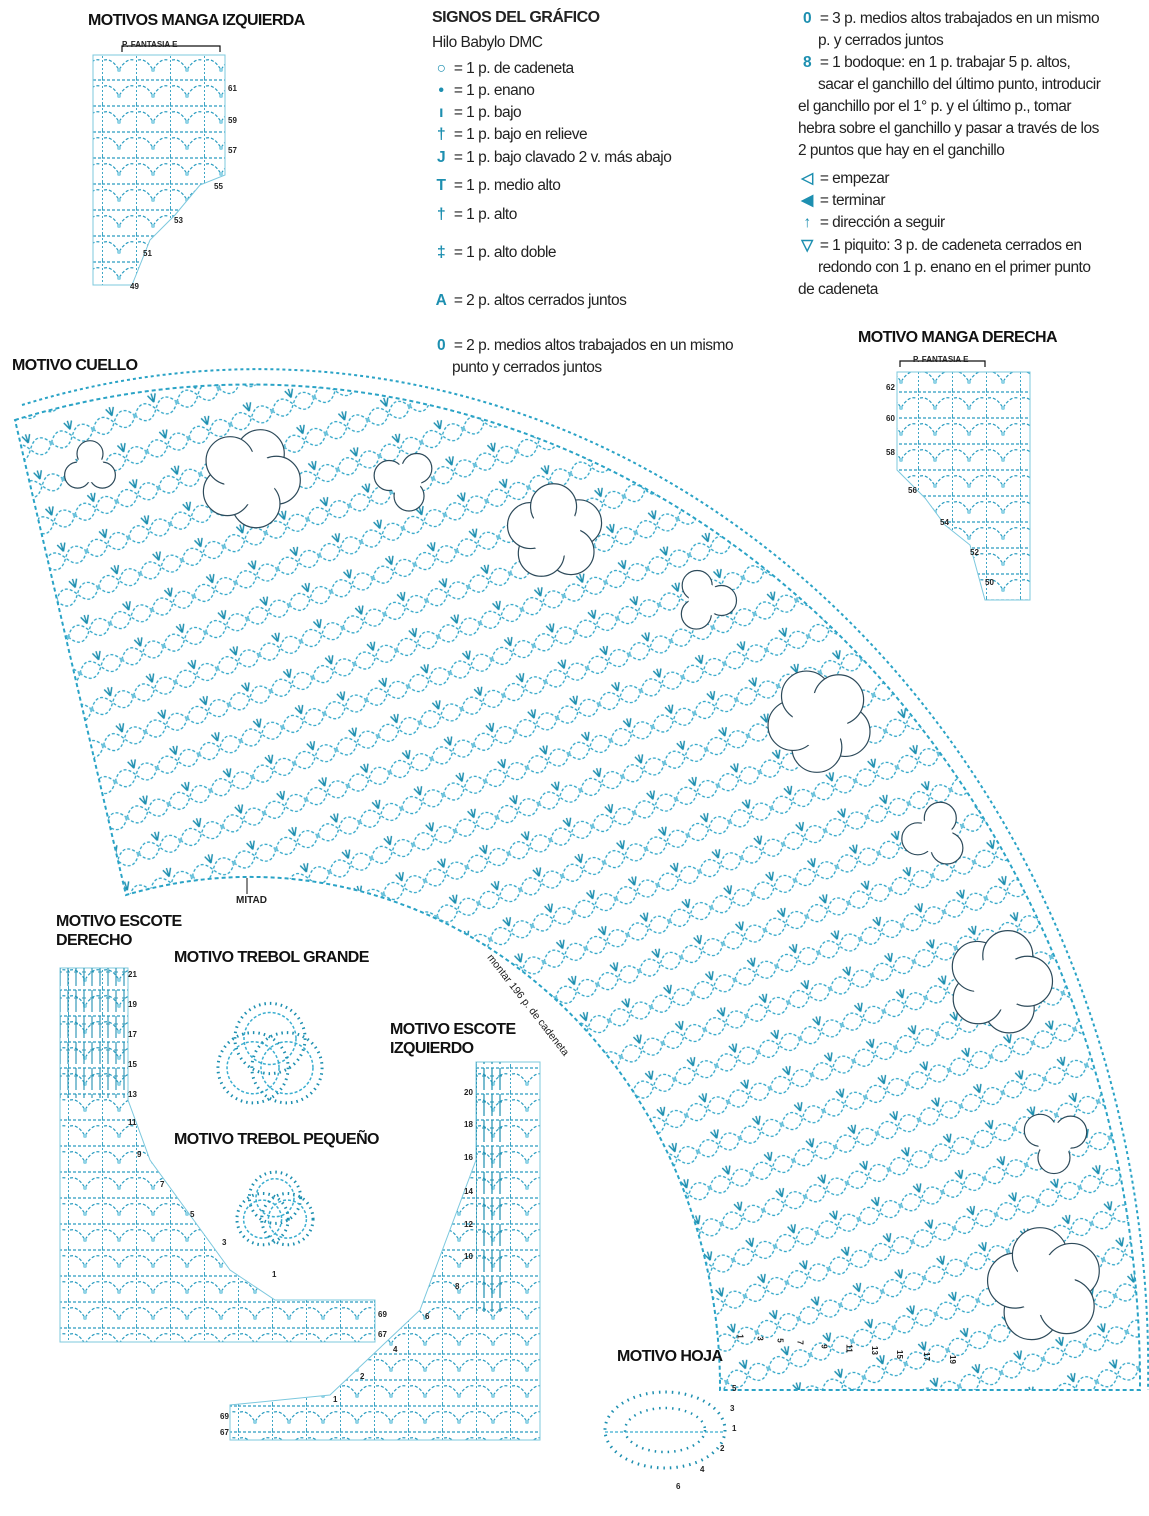 This screenshot has width=1149, height=1516. I want to click on dc2tog-icon: A, so click(441, 300).